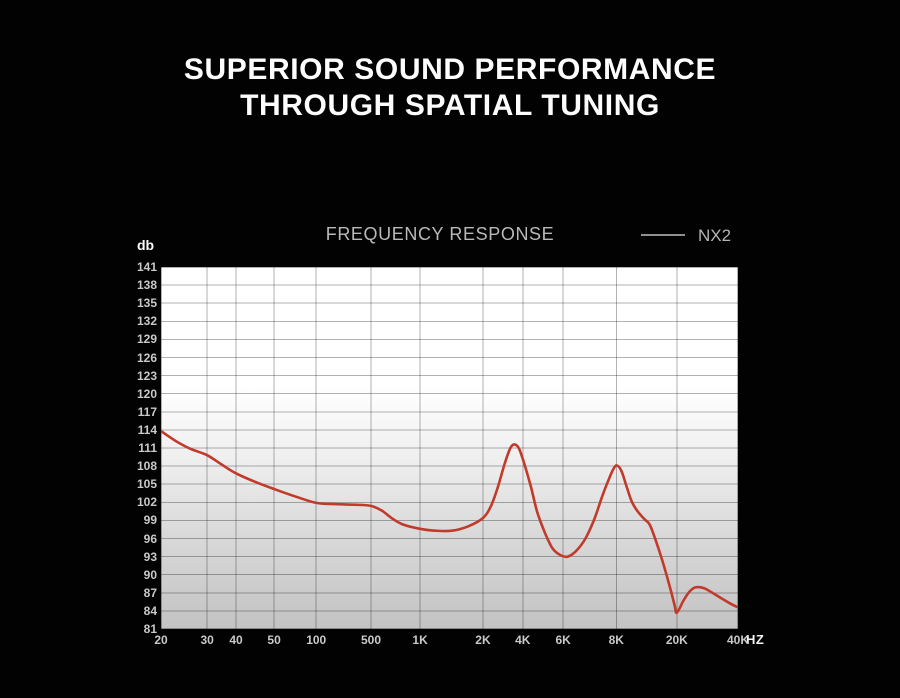  Describe the element at coordinates (738, 640) in the screenshot. I see `x-tick-label: 40K` at that location.